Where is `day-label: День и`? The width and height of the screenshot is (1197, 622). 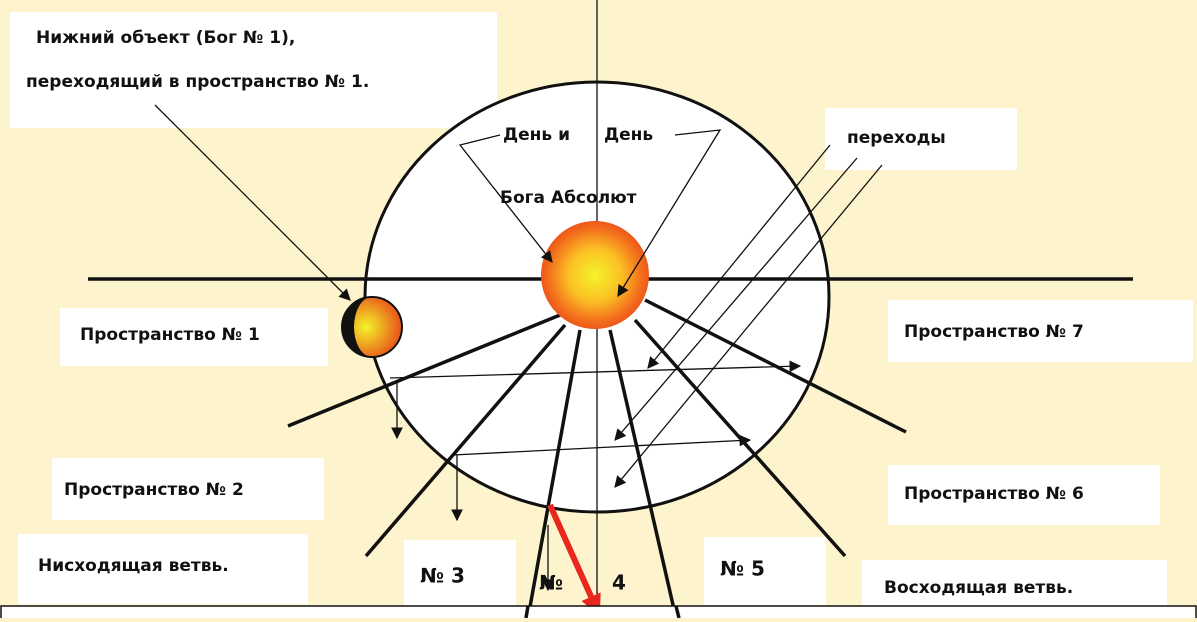
day-label: День и is located at coordinates (536, 135).